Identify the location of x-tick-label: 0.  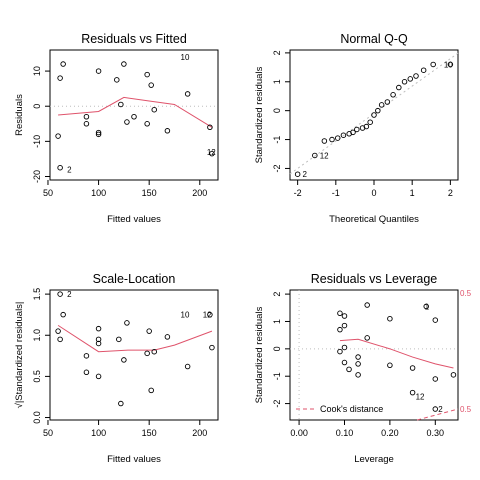
(373, 193).